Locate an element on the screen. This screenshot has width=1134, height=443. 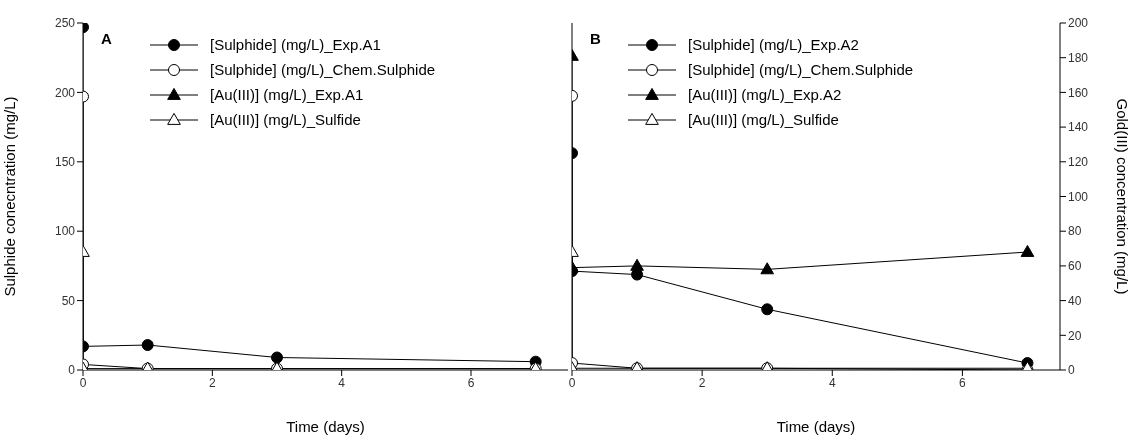
y2-tick-label: 160 is located at coordinates (1078, 92).